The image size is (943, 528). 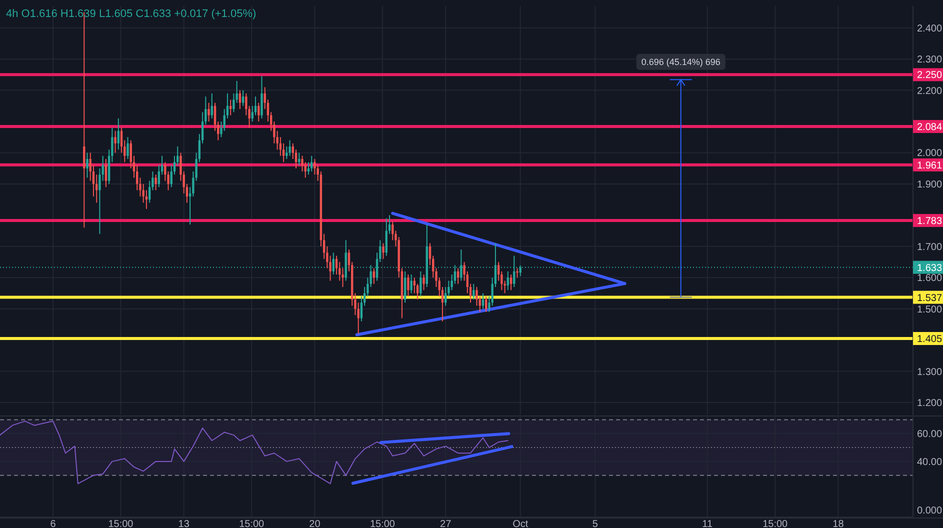 I want to click on ref-line-label: 1.783, so click(x=929, y=221).